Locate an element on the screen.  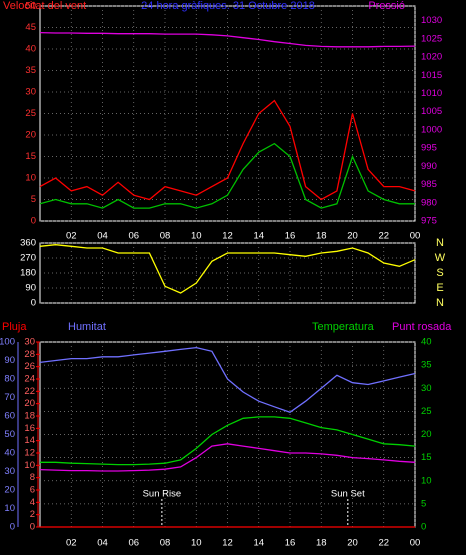
x-tick-label: 02 is located at coordinates (71, 236).